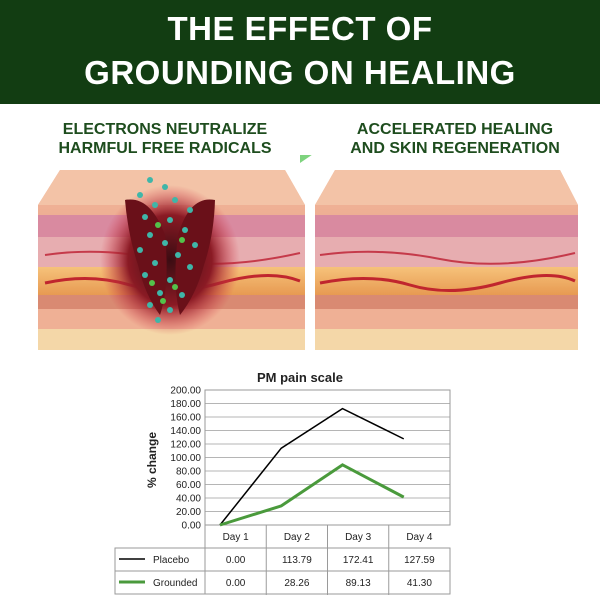 This screenshot has width=600, height=600. I want to click on y-tick-label: 40.00, so click(188, 499).